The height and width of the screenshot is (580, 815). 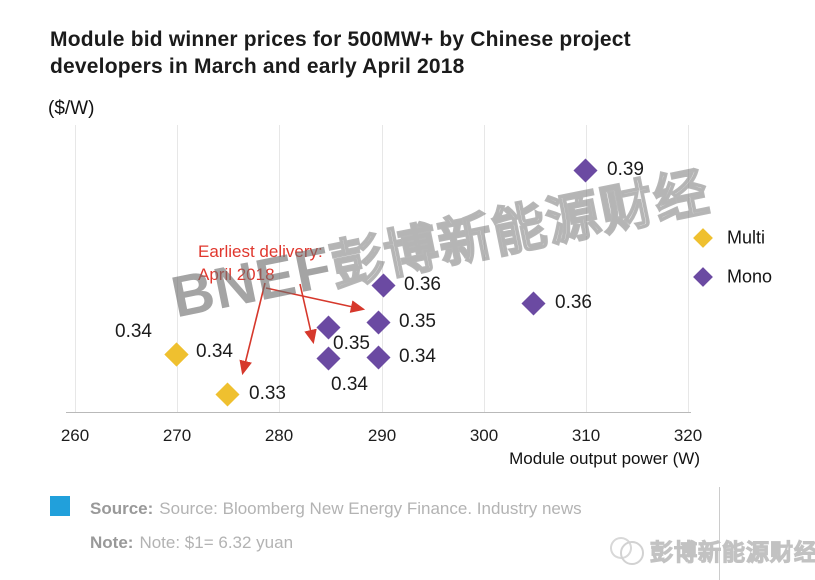 What do you see at coordinates (719, 533) in the screenshot?
I see `right-divider-line` at bounding box center [719, 533].